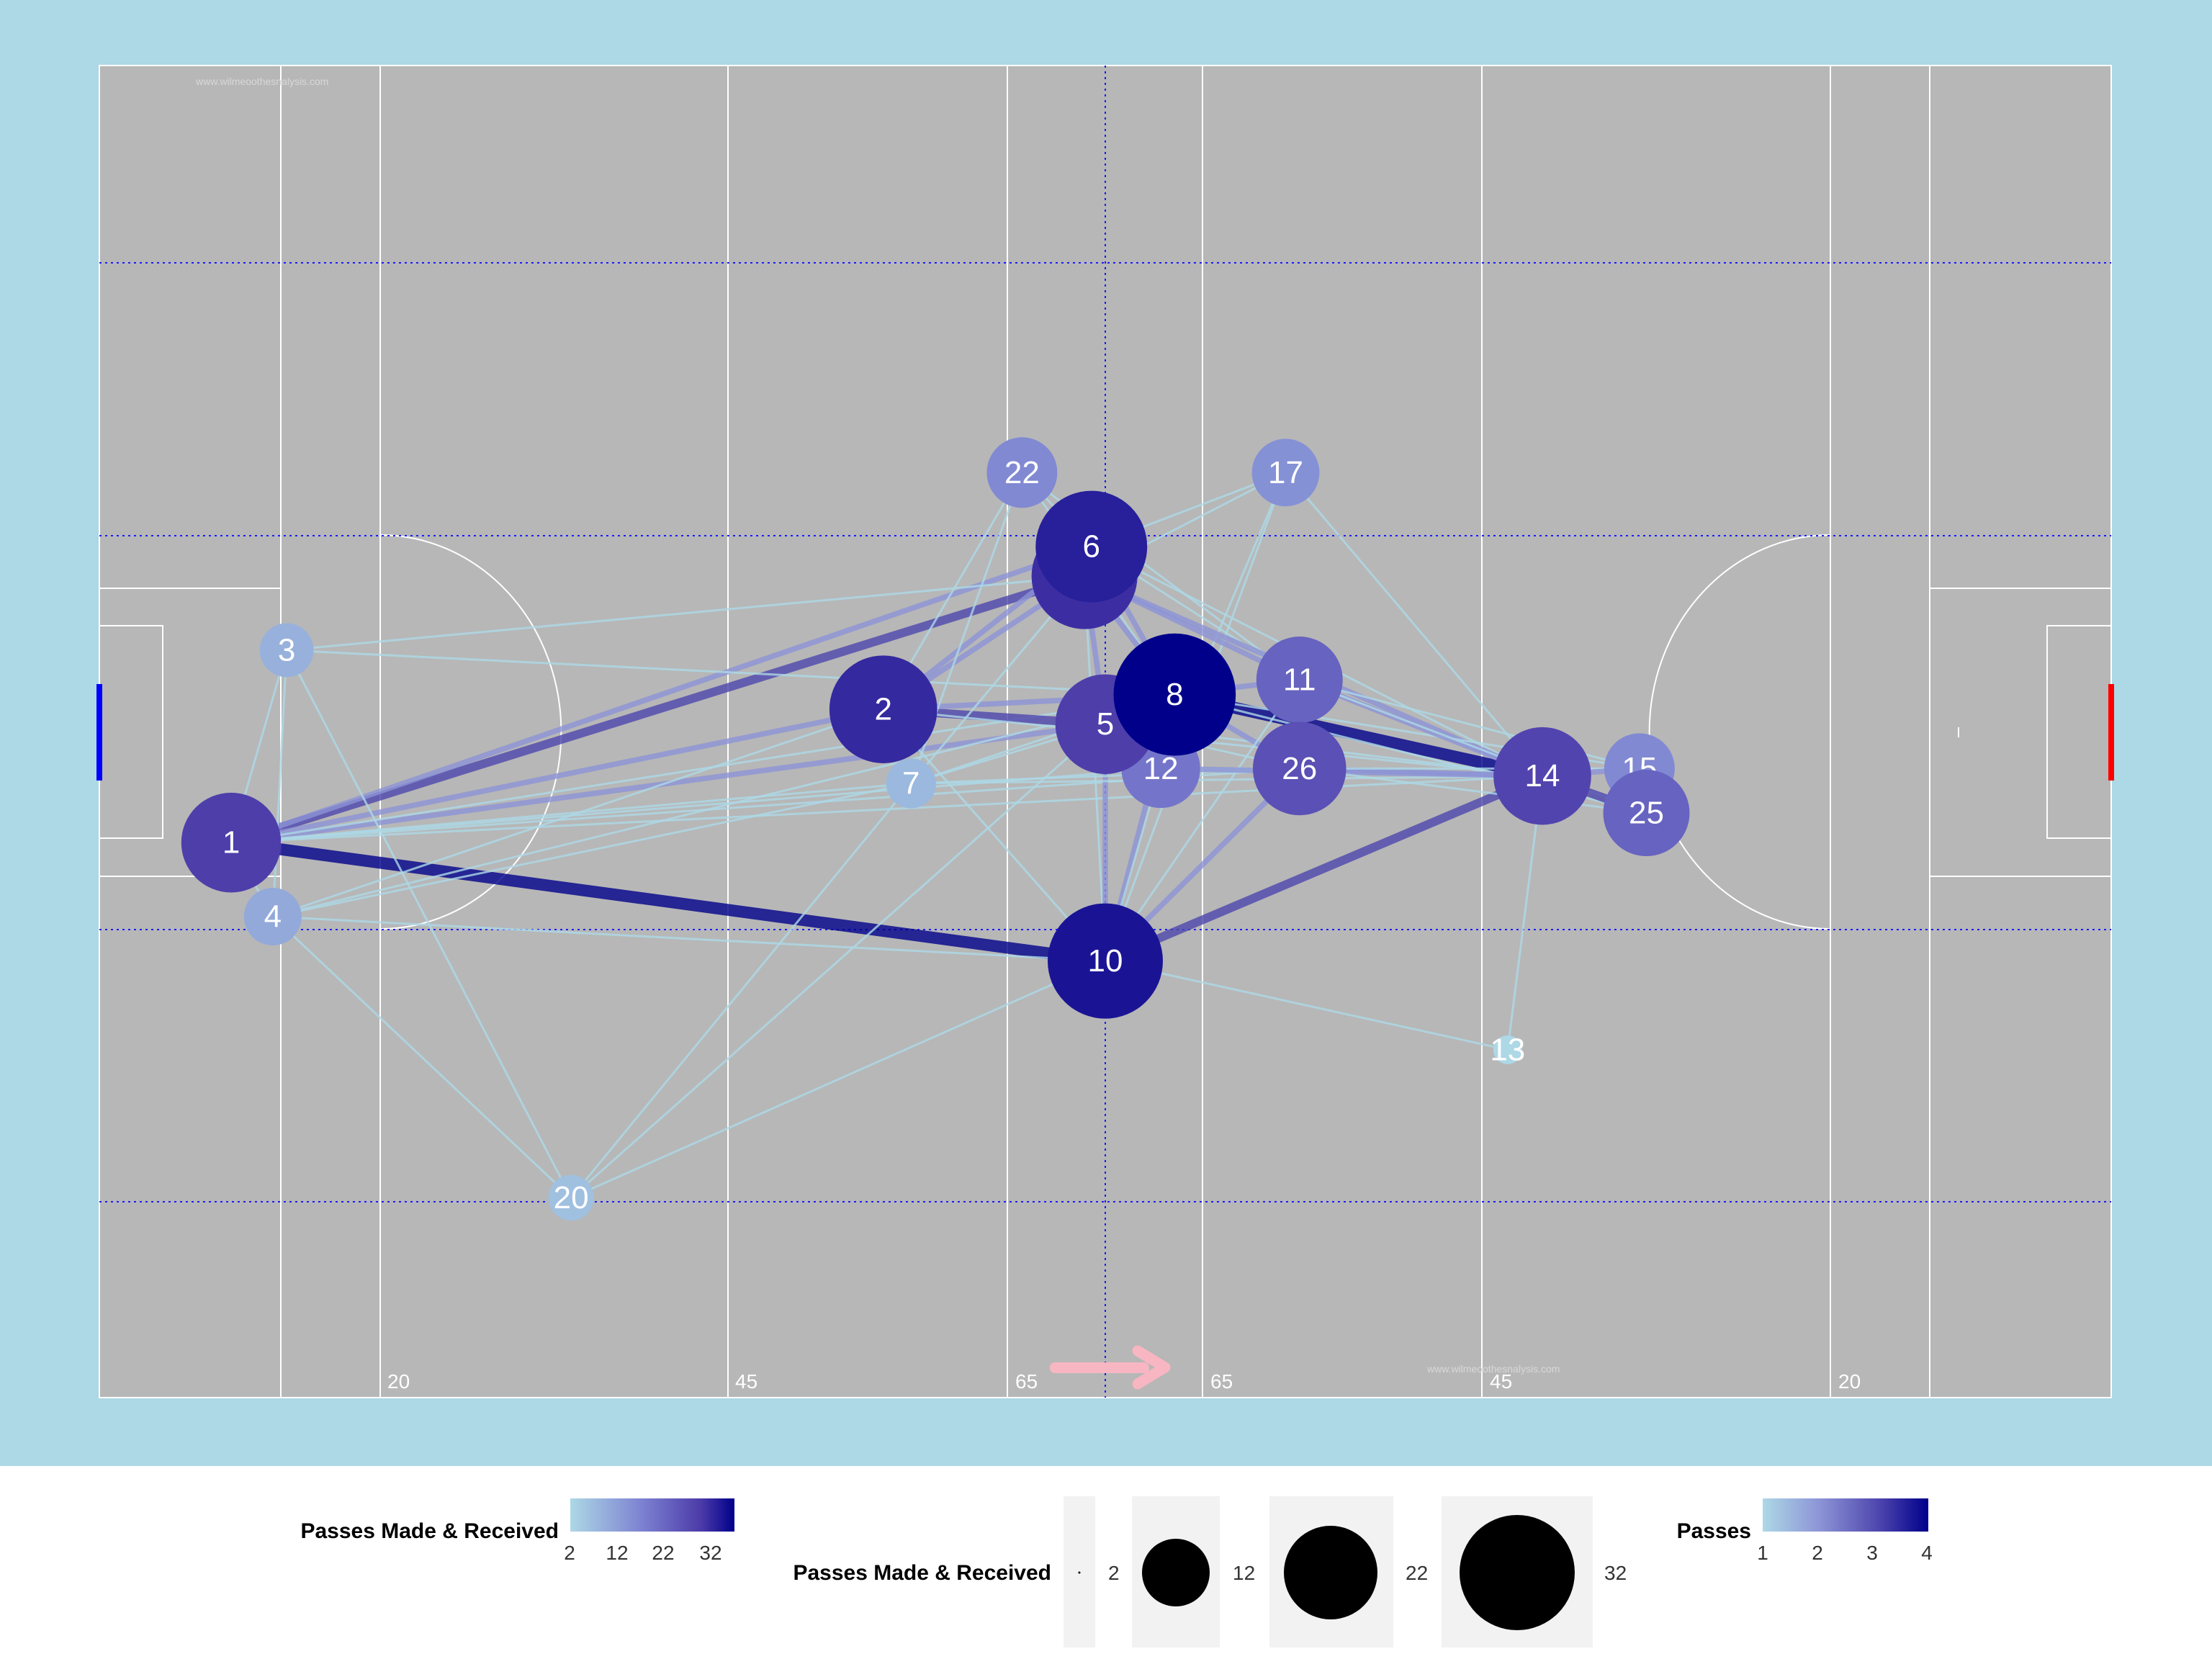 The height and width of the screenshot is (1659, 2212). I want to click on player-node-14: 14, so click(1542, 776).